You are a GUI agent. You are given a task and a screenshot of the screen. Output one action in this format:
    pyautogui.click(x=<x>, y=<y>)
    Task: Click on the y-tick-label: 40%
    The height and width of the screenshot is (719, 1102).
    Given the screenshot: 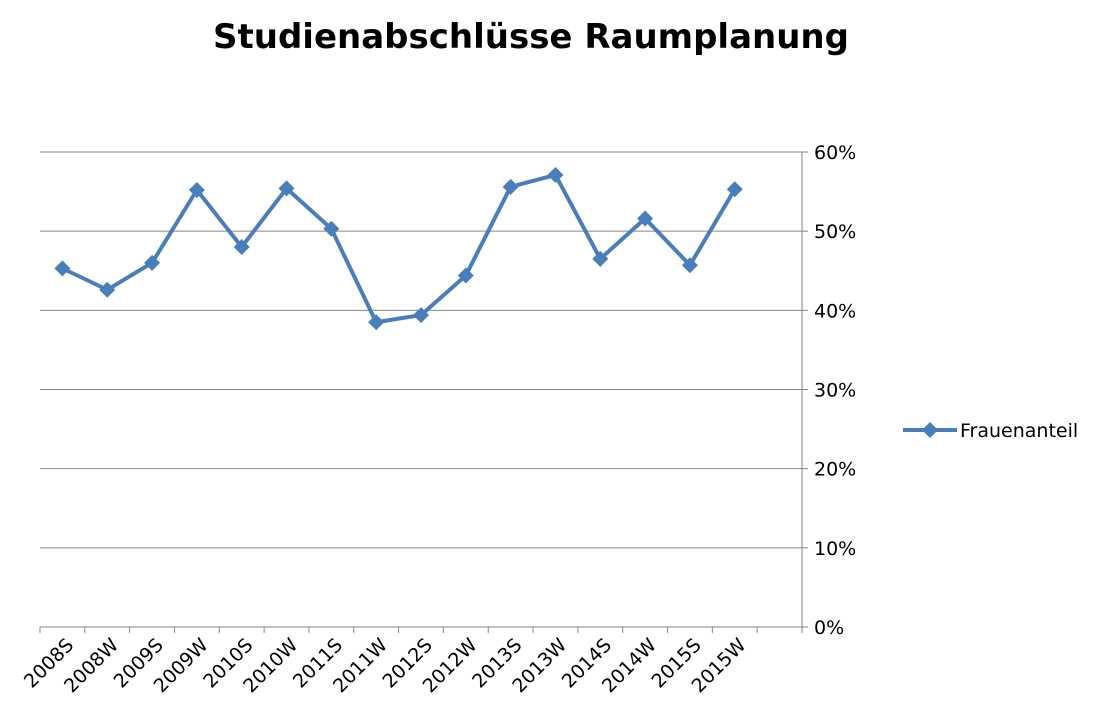 What is the action you would take?
    pyautogui.click(x=835, y=311)
    